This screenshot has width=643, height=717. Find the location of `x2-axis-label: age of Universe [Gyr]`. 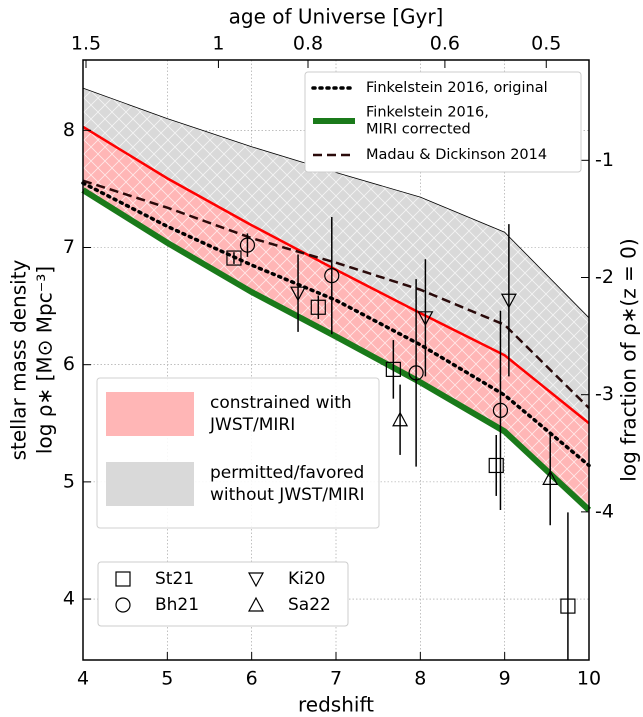

x2-axis-label: age of Universe [Gyr] is located at coordinates (336, 17).